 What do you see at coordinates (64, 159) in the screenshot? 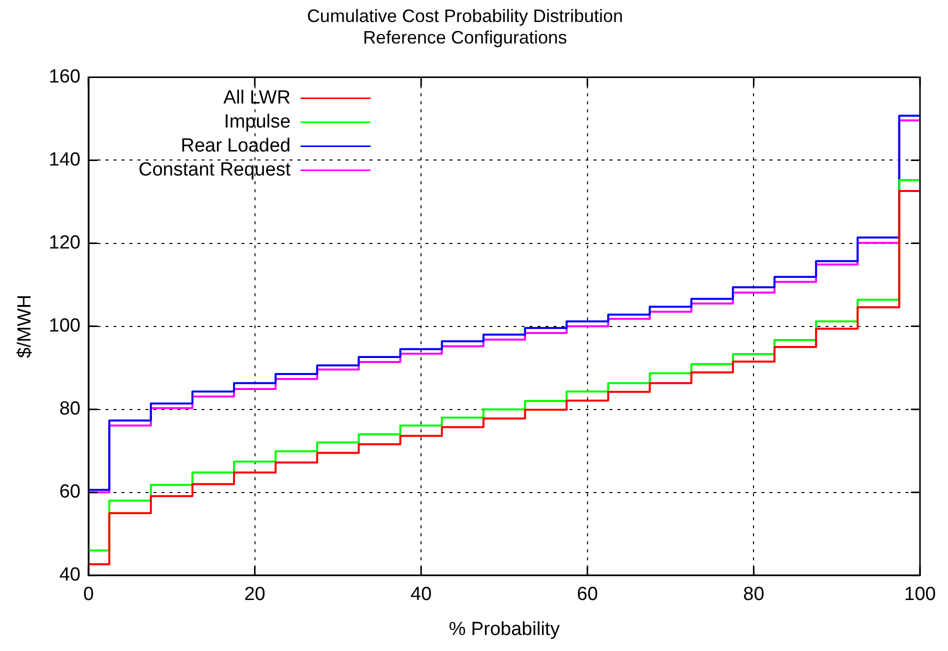
I see `y-tick-label: 140` at bounding box center [64, 159].